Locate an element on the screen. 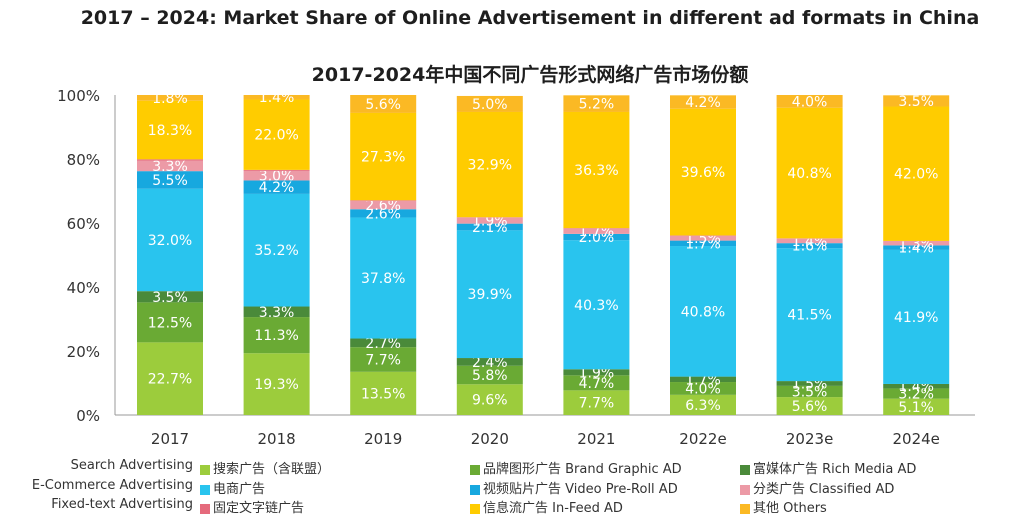  data-label: 1.9% is located at coordinates (490, 222).